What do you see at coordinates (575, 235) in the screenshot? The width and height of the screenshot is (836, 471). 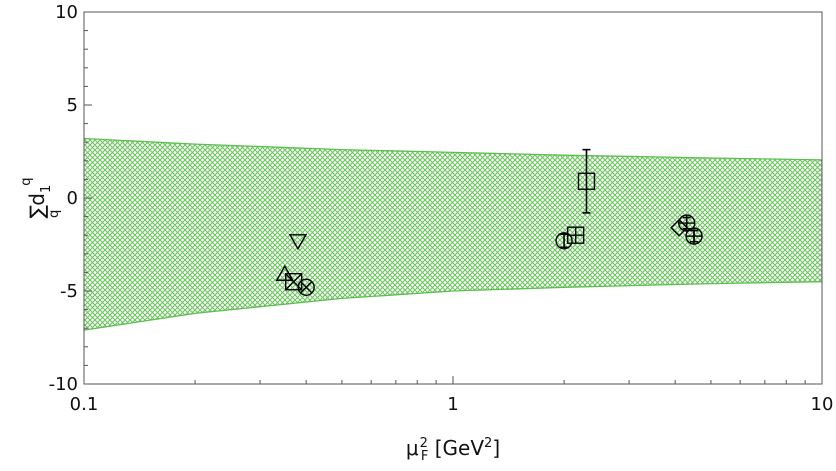 I see `data-point-square-plus` at bounding box center [575, 235].